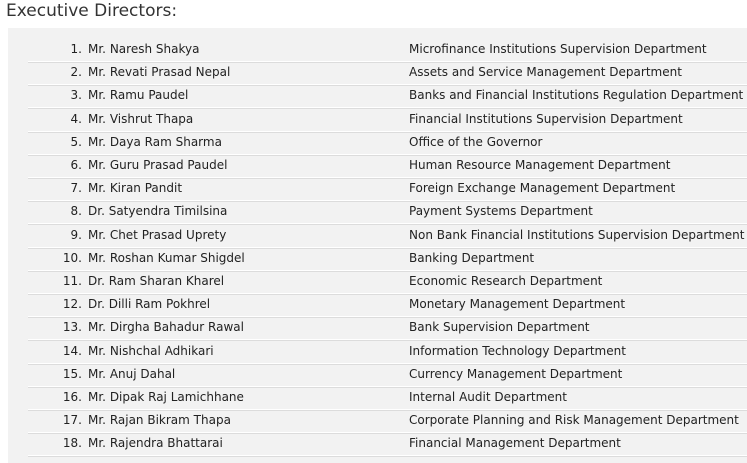  I want to click on director-name: Mr. Daya Ram Sharma, so click(155, 141).